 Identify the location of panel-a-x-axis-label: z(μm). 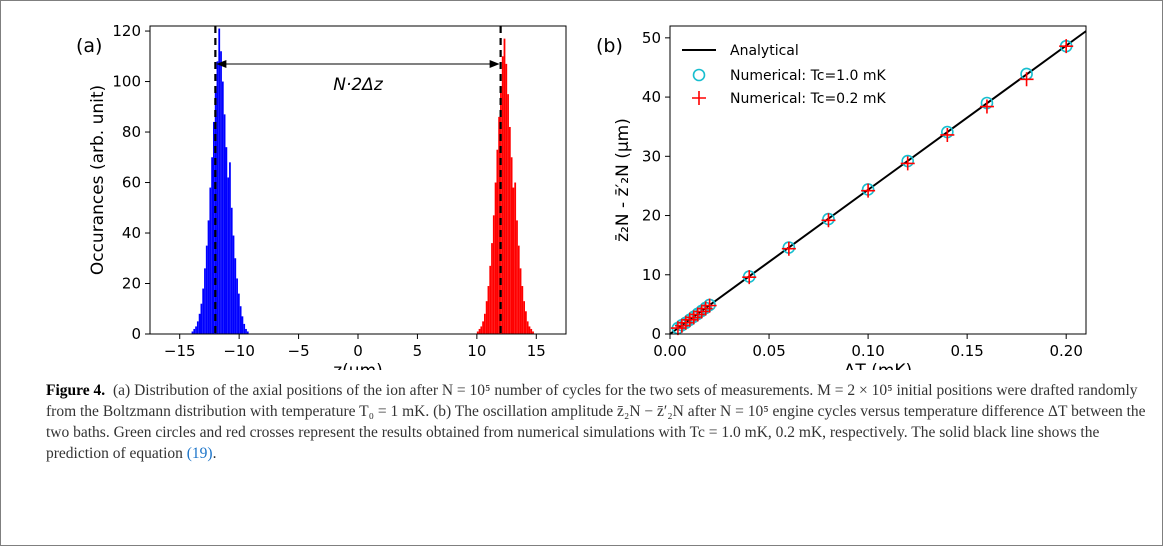
(358, 365).